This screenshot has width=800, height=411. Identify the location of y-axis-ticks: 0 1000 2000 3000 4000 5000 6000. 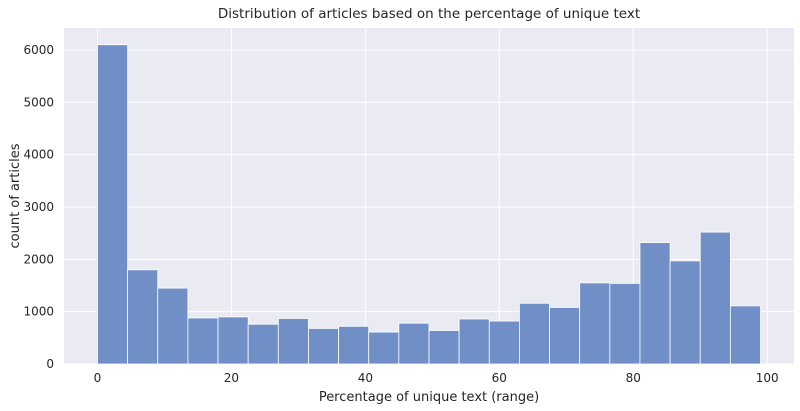
(38, 207).